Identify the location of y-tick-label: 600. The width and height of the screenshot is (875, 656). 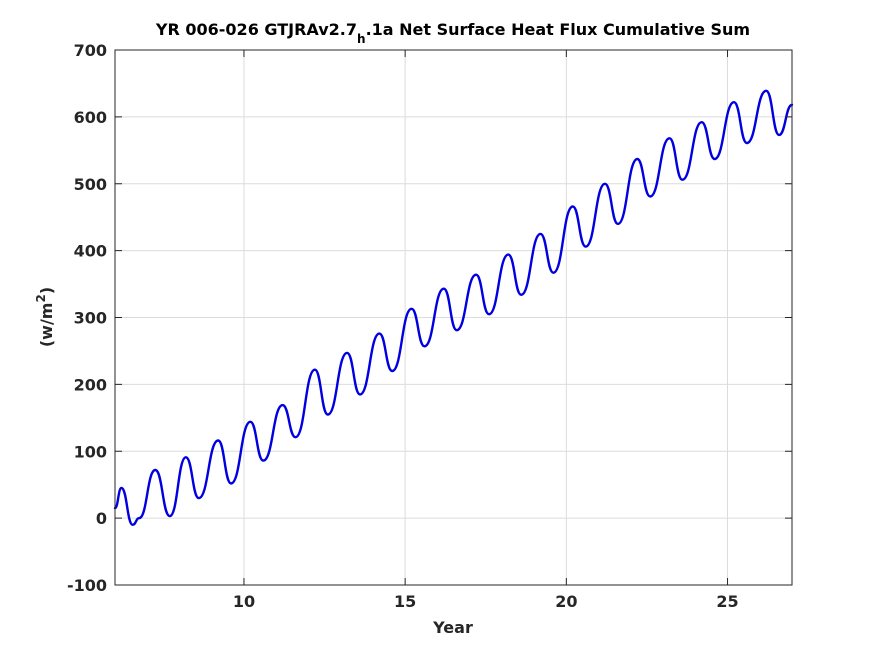
(90, 117).